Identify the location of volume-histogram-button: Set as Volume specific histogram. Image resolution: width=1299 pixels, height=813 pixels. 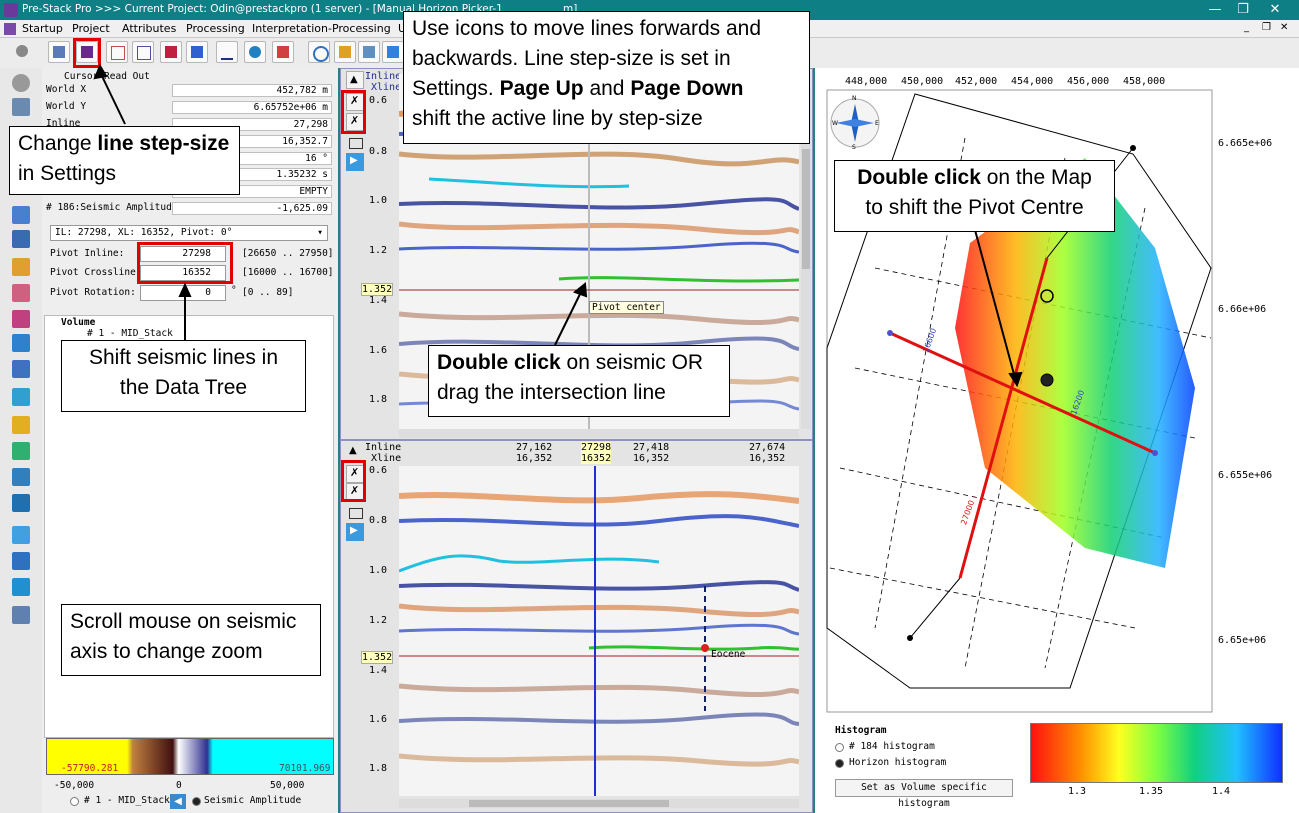
(924, 794).